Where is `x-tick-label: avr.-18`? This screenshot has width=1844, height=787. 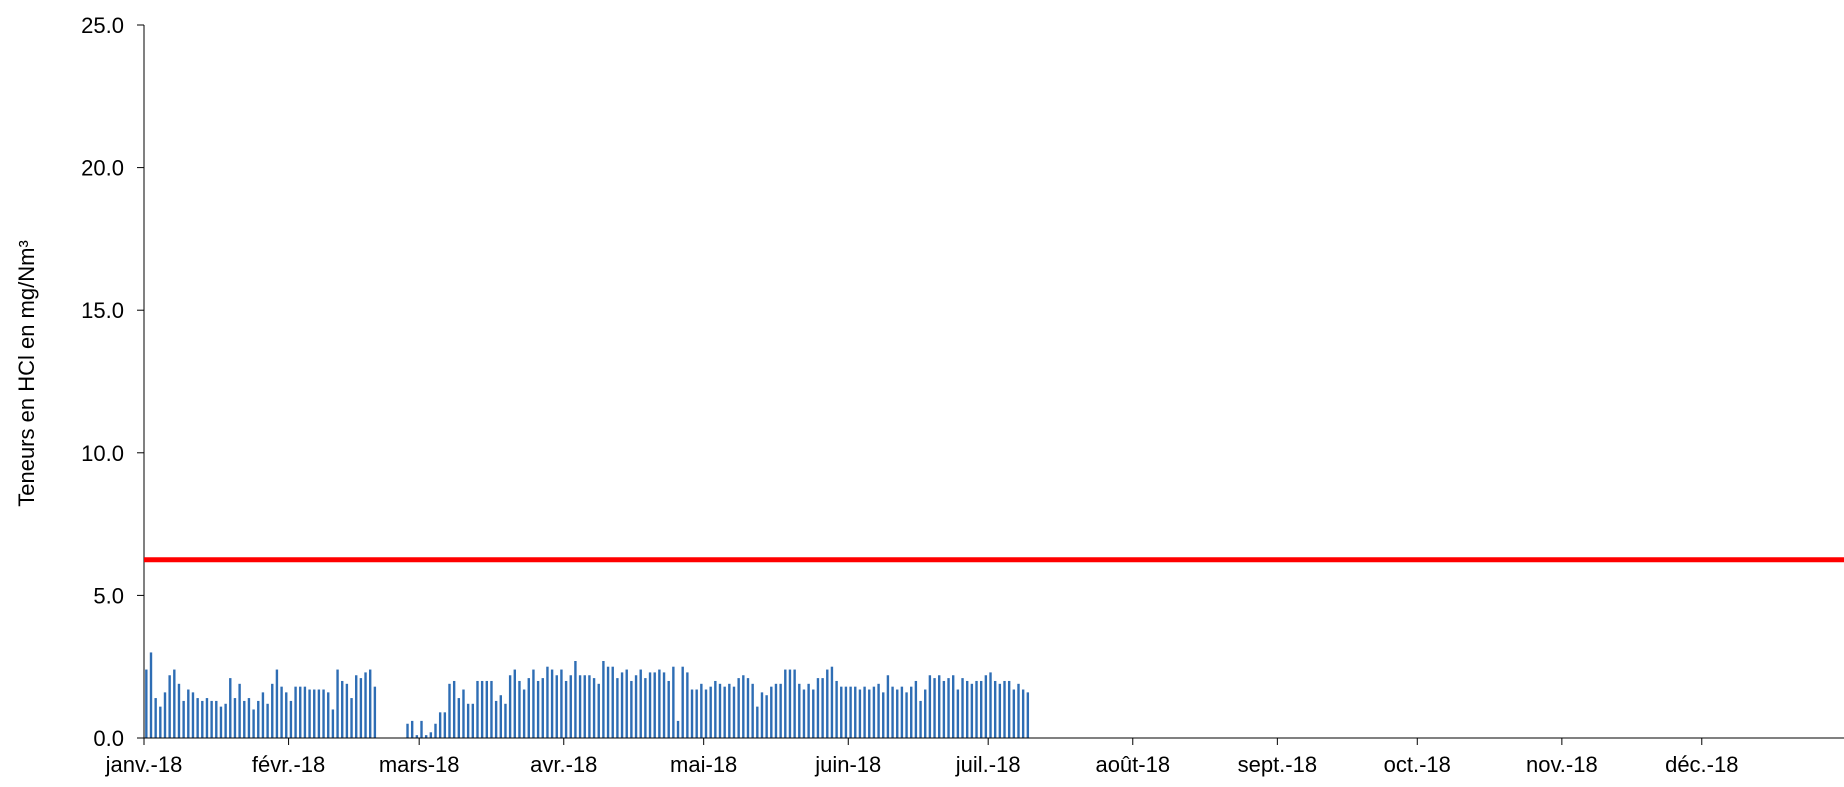
x-tick-label: avr.-18 is located at coordinates (563, 764).